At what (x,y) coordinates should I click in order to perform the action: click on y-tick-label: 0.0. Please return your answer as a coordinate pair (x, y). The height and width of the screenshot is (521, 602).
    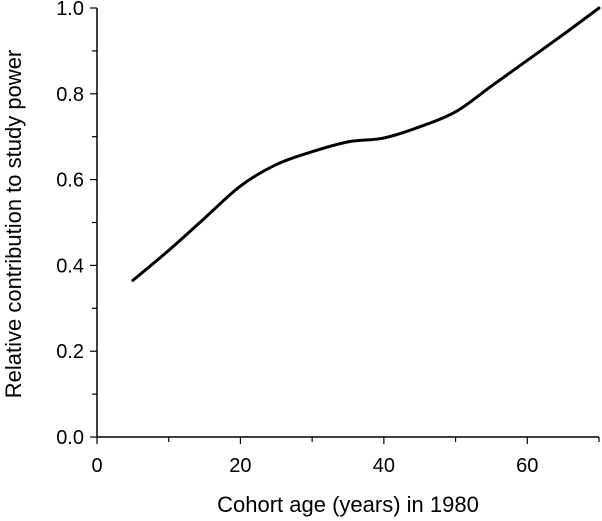
    Looking at the image, I should click on (70, 438).